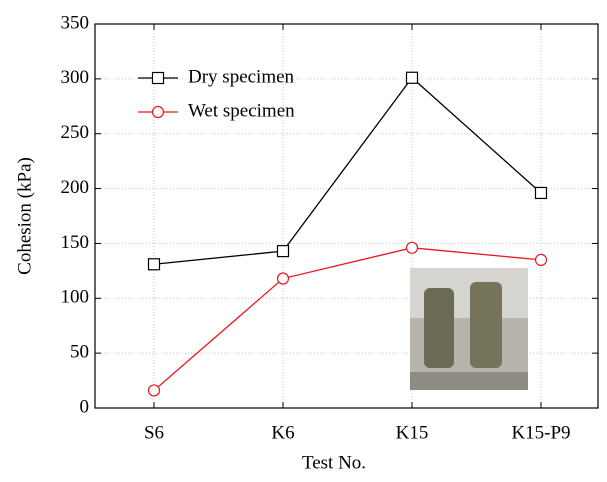 This screenshot has width=607, height=482. Describe the element at coordinates (469, 329) in the screenshot. I see `inset-photo` at that location.